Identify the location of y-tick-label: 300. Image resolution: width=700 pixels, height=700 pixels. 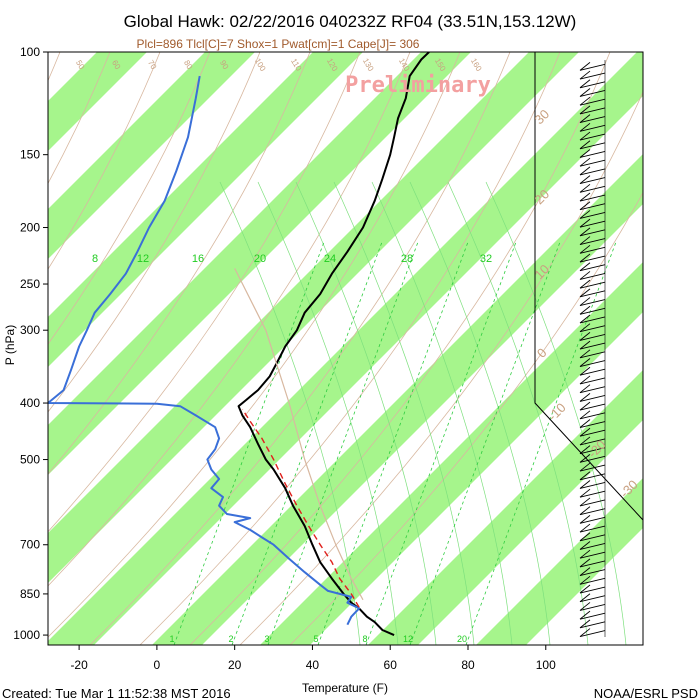
(30, 330).